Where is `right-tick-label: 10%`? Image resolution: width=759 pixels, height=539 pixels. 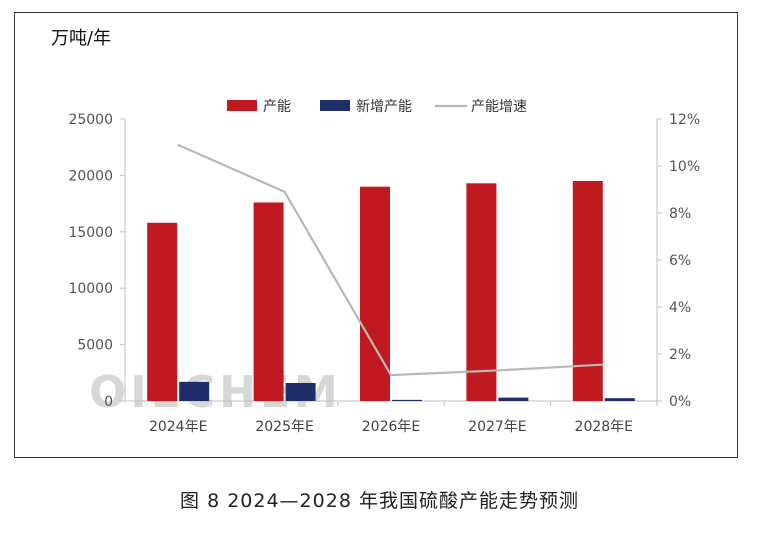
right-tick-label: 10% is located at coordinates (684, 167).